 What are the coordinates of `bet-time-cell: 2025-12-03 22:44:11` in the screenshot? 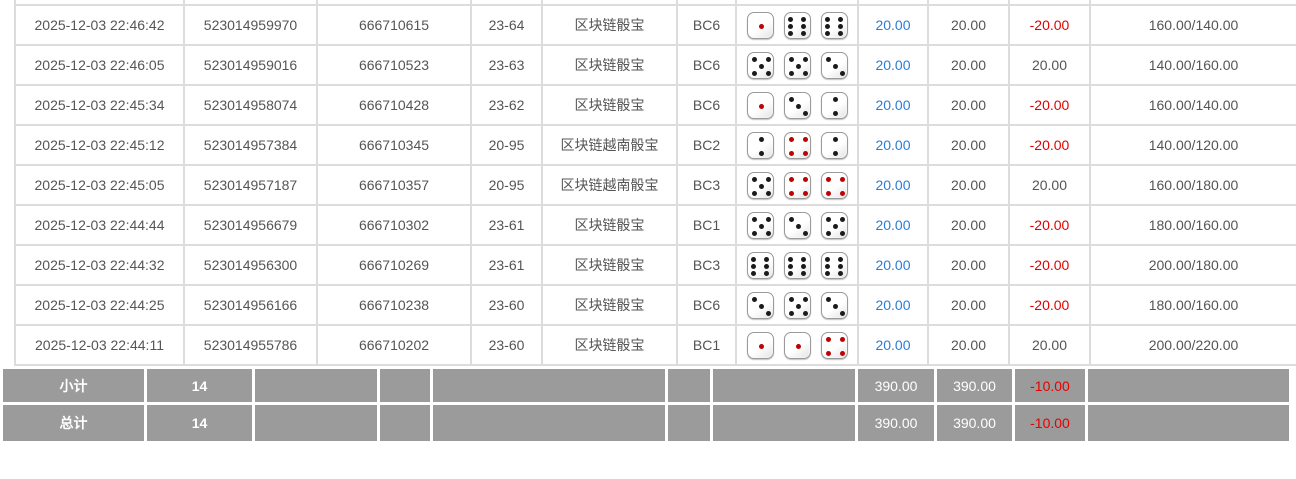 It's located at (99, 345).